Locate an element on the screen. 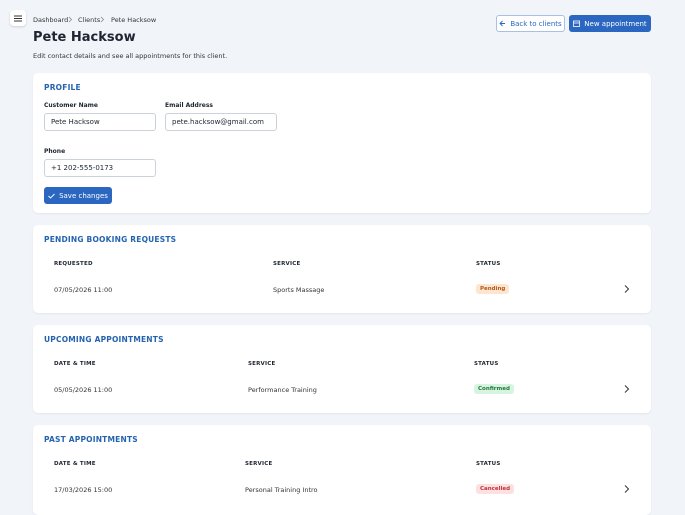 Image resolution: width=685 pixels, height=515 pixels. menu-button is located at coordinates (18, 18).